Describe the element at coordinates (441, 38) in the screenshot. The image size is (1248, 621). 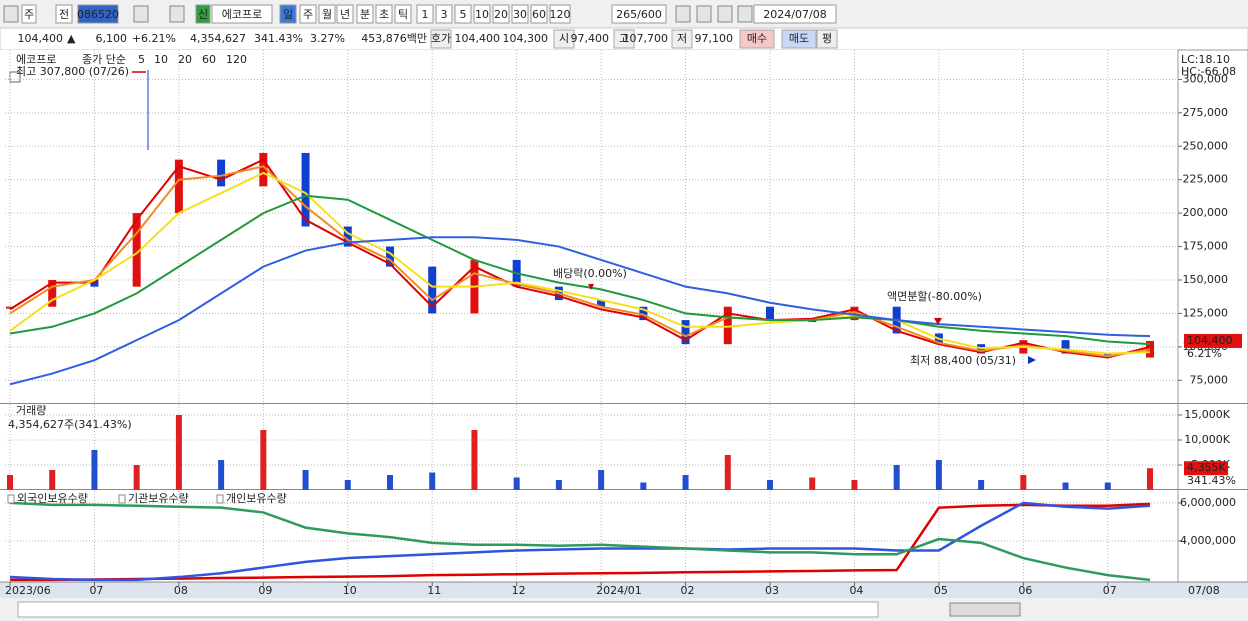
I see `info-label: 호가` at that location.